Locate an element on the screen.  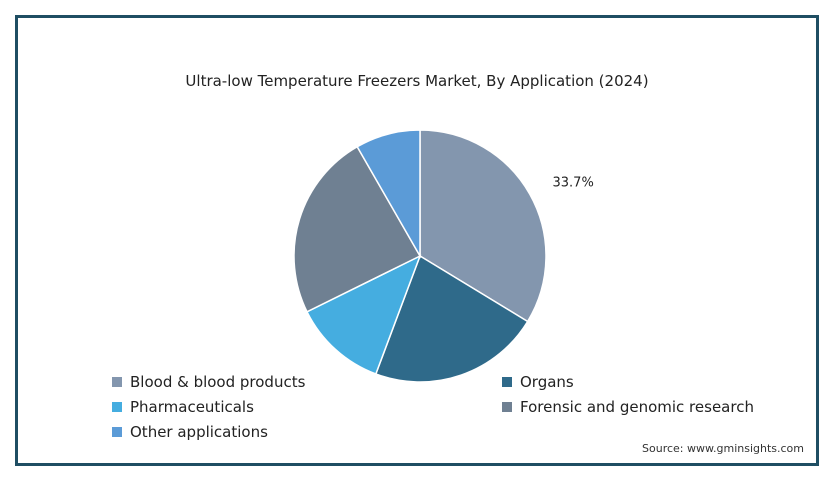
pie-slice-organs is located at coordinates (451, 318).